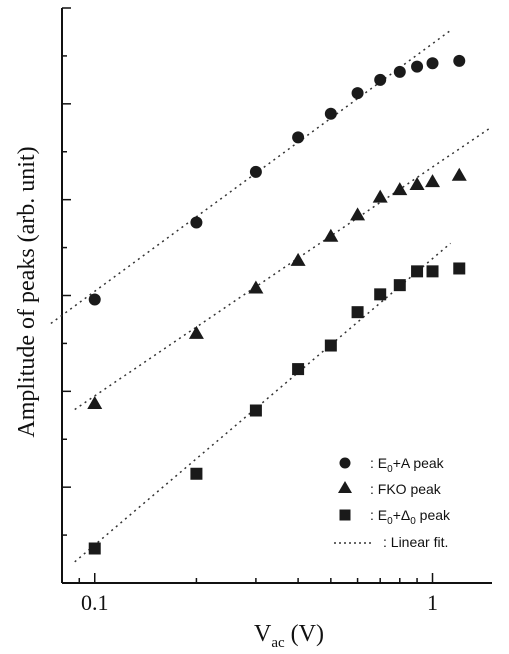 The image size is (509, 654). What do you see at coordinates (407, 465) in the screenshot?
I see `legend-text-circle: : E0+A peak` at bounding box center [407, 465].